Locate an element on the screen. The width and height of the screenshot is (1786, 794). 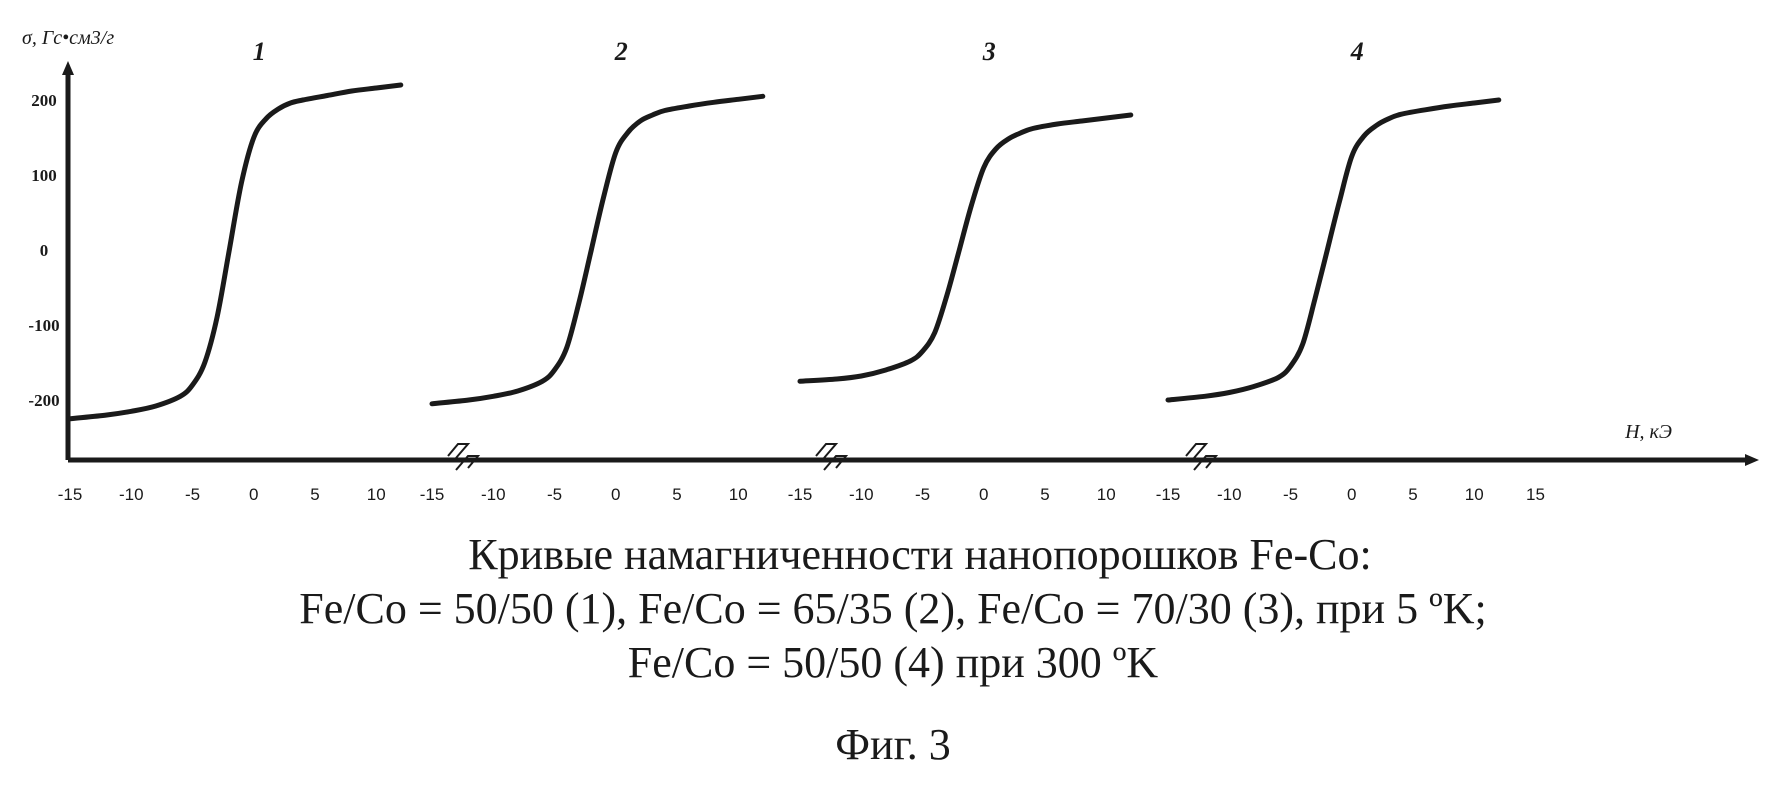
y-tick-label: 200 is located at coordinates (44, 100).